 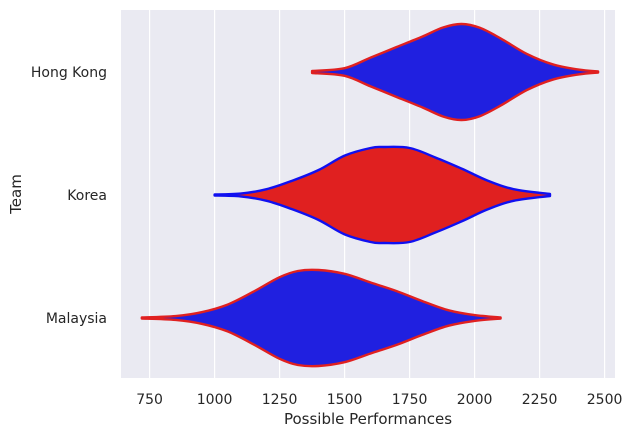 I want to click on x-tick-label: 750, so click(x=149, y=400).